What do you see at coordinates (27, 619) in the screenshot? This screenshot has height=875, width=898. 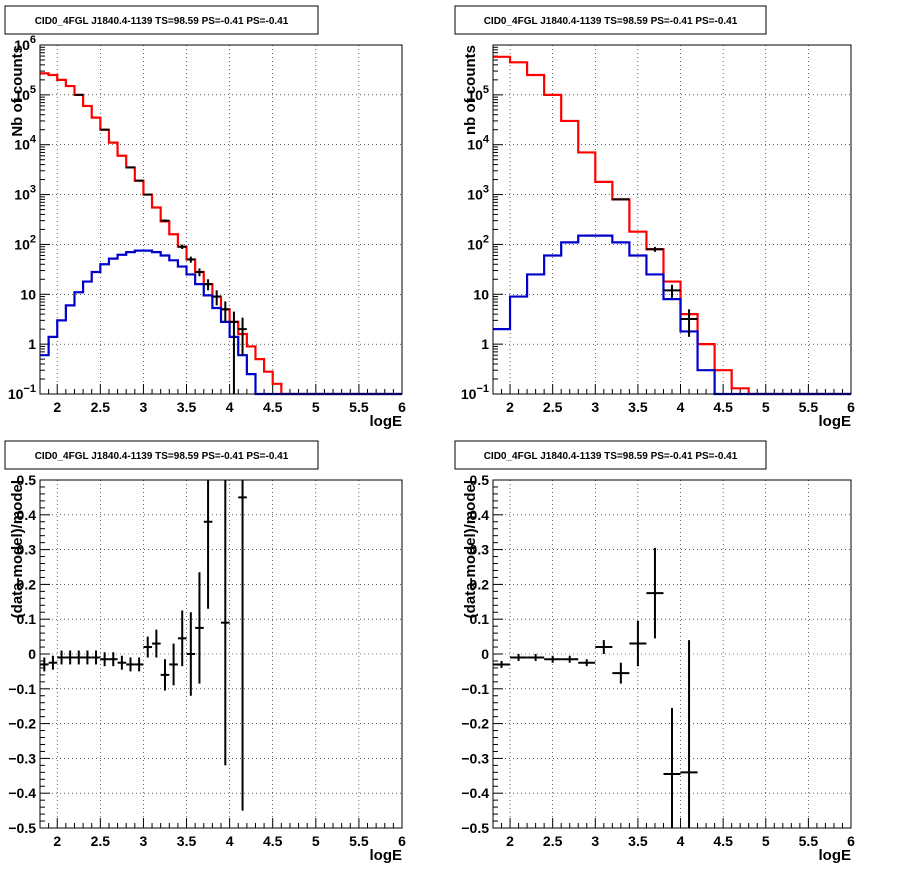 I see `y-tick-label: 0.1` at bounding box center [27, 619].